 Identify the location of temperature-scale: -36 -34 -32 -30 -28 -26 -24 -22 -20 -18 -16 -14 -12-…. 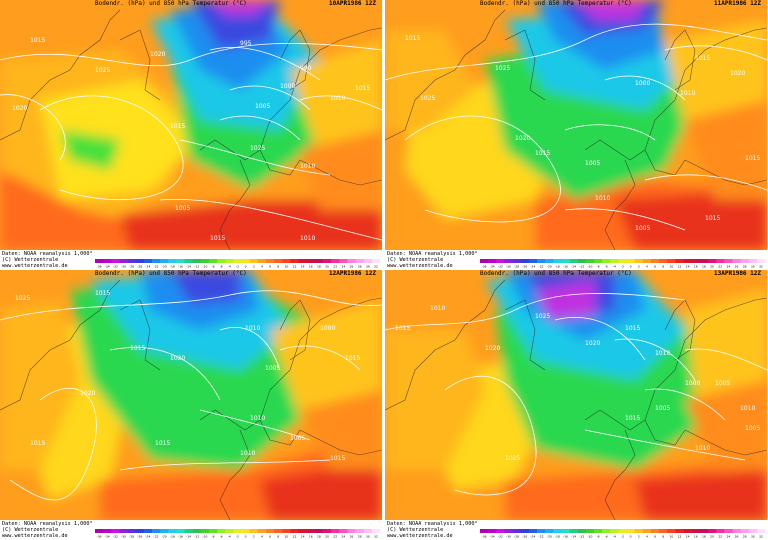
(237, 533).